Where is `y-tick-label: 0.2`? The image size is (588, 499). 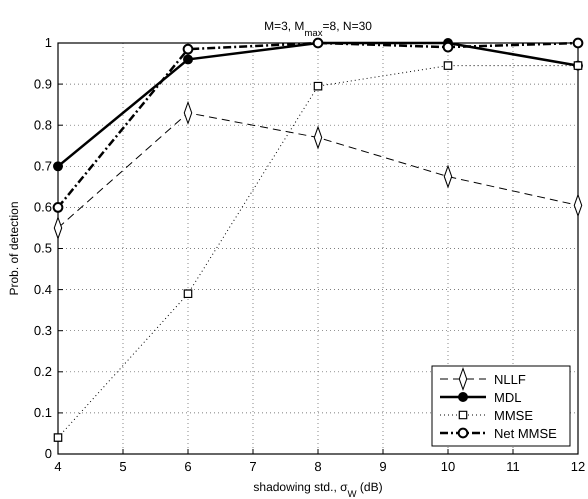 y-tick-label: 0.2 is located at coordinates (43, 371).